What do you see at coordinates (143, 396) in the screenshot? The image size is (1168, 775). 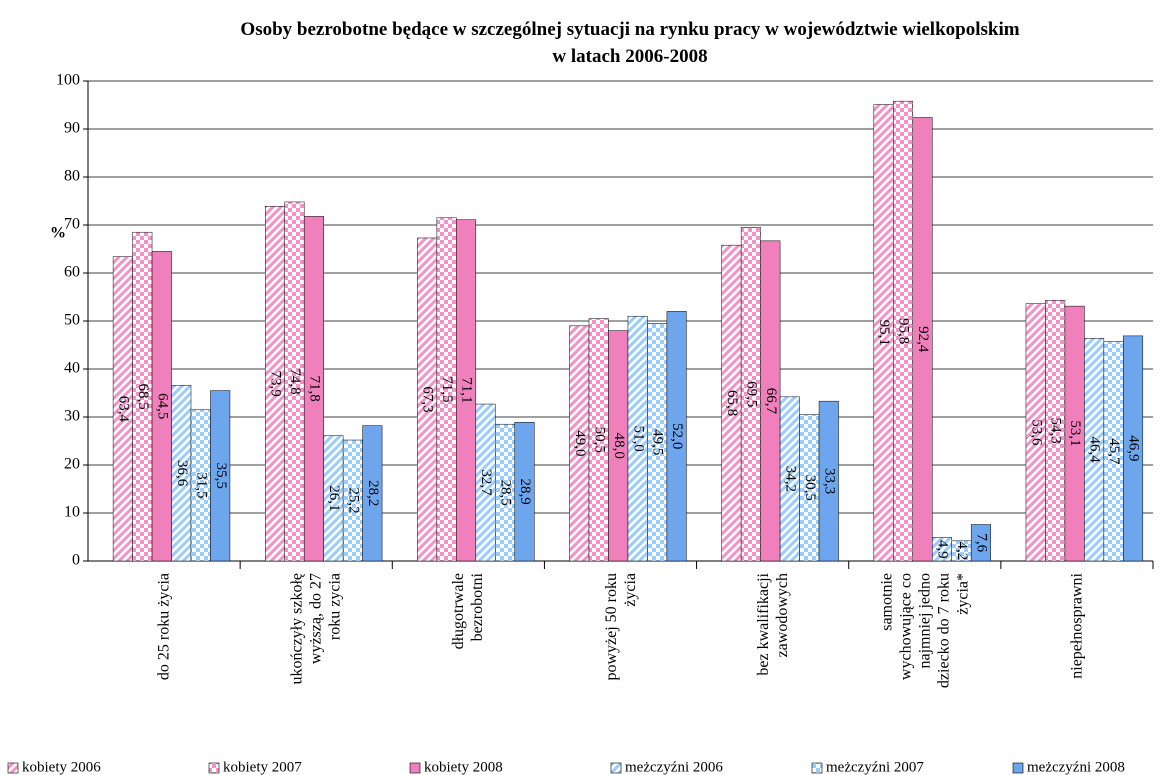 I see `data-label: 68,5` at bounding box center [143, 396].